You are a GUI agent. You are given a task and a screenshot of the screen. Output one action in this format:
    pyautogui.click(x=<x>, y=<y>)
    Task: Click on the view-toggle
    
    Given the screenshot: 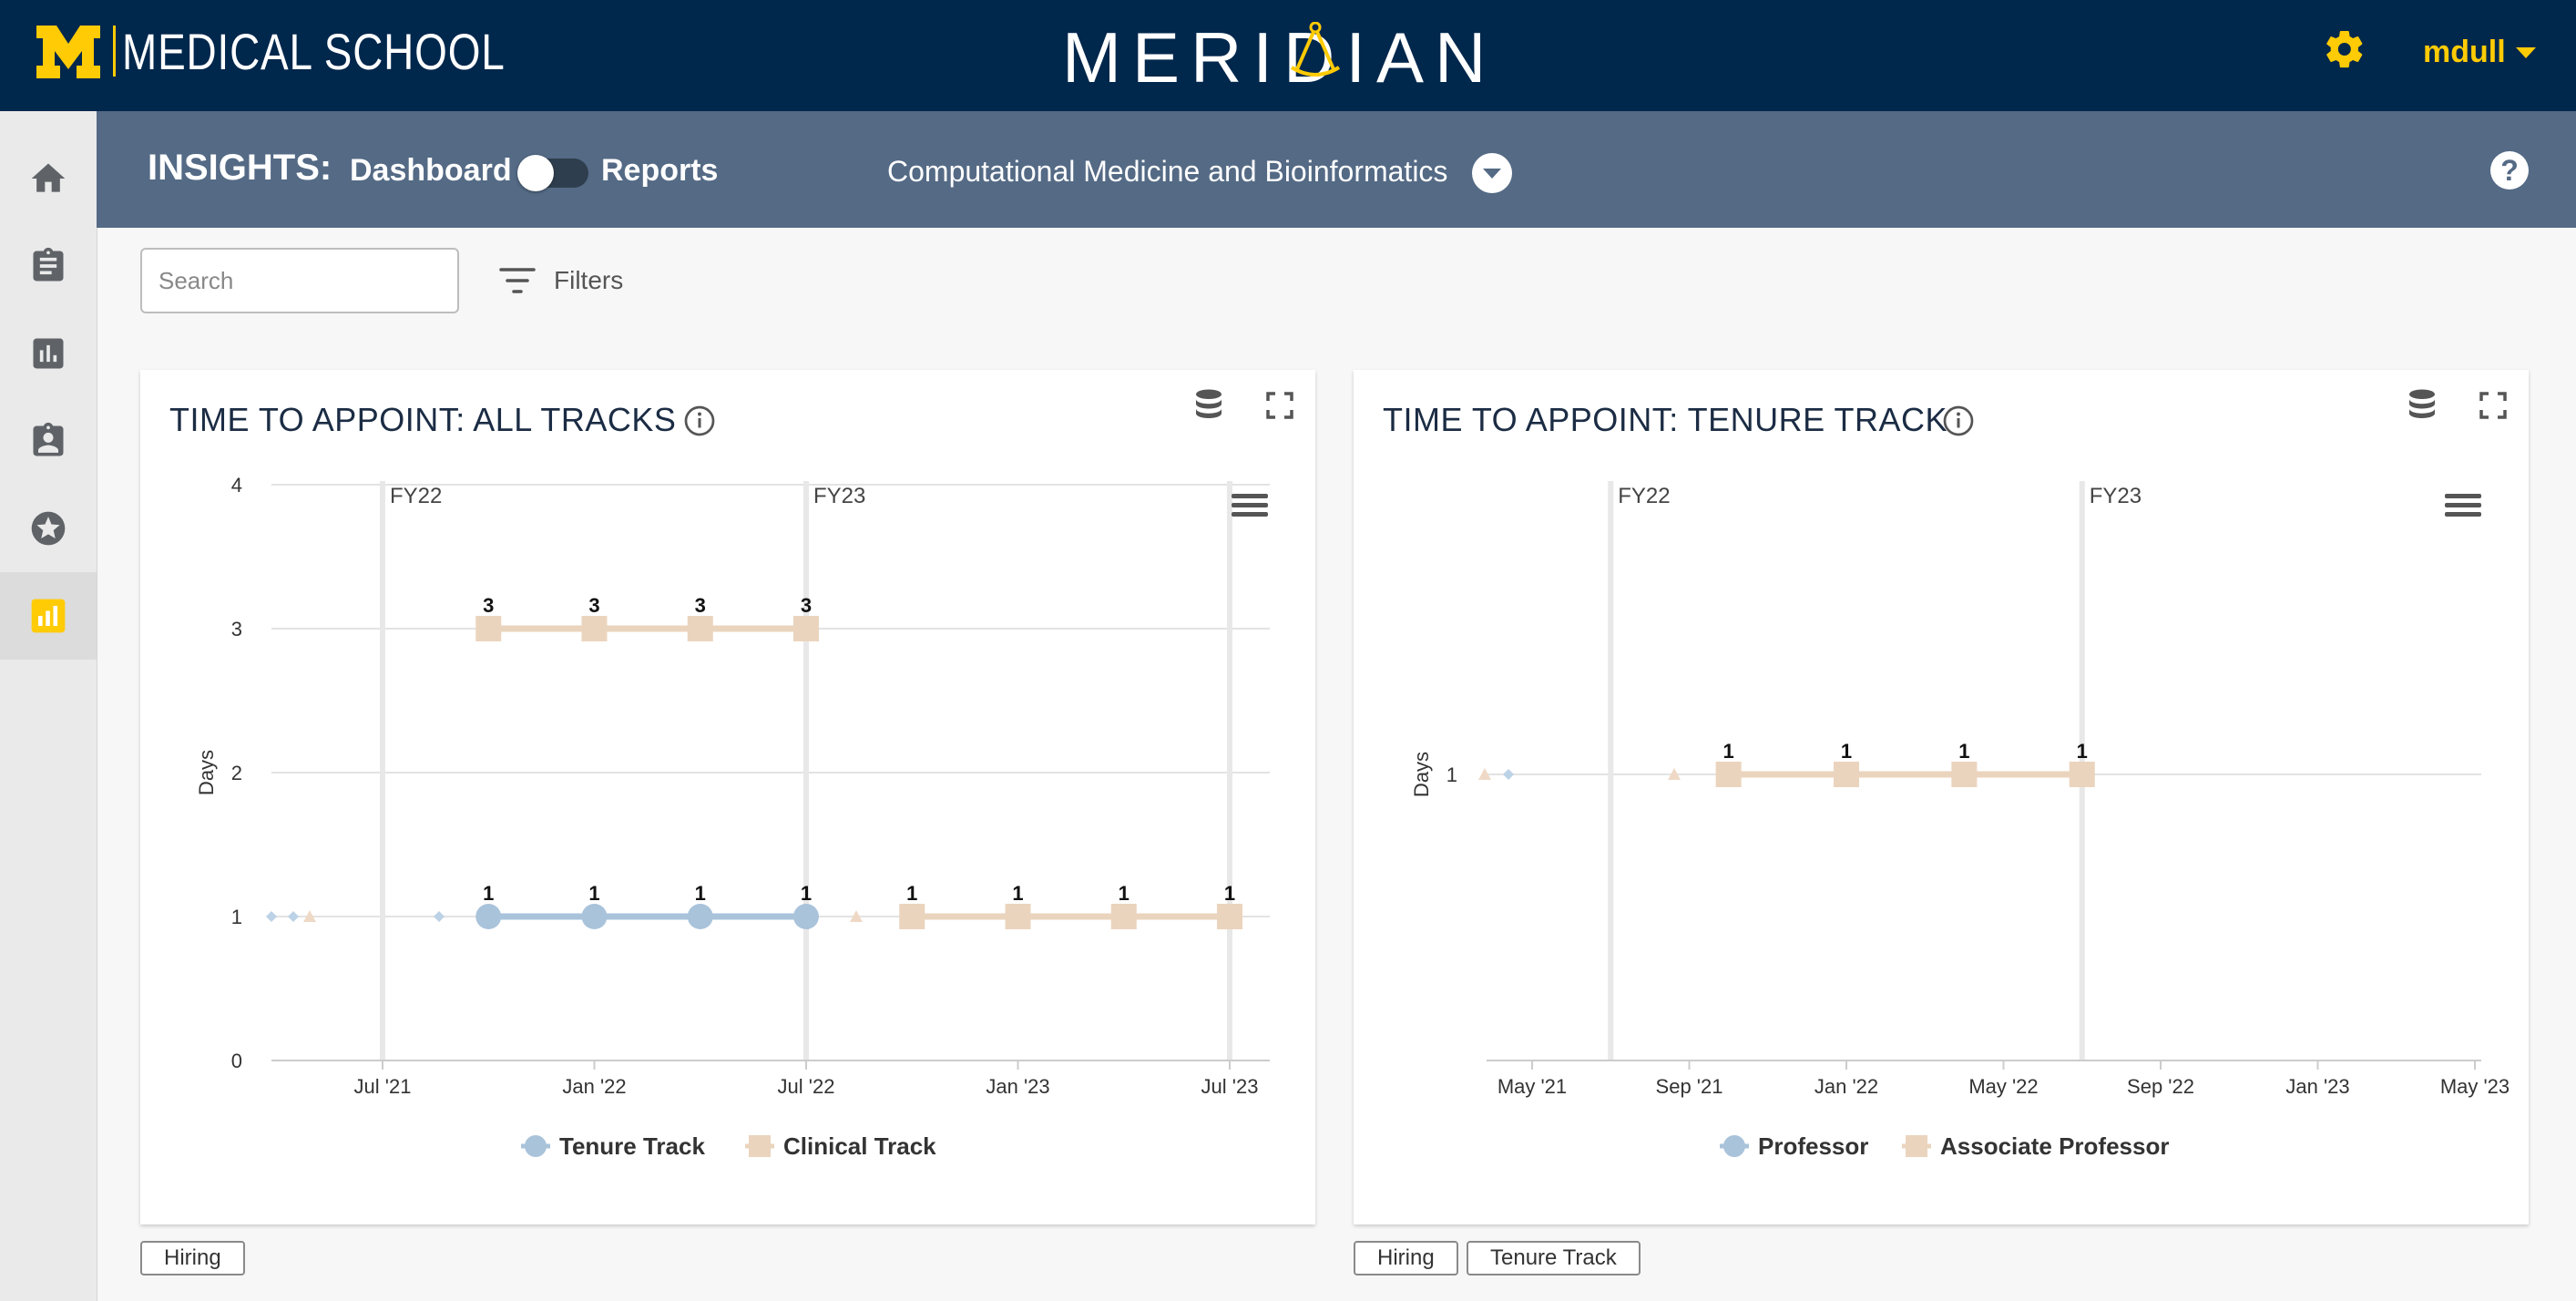 What is the action you would take?
    pyautogui.click(x=552, y=173)
    